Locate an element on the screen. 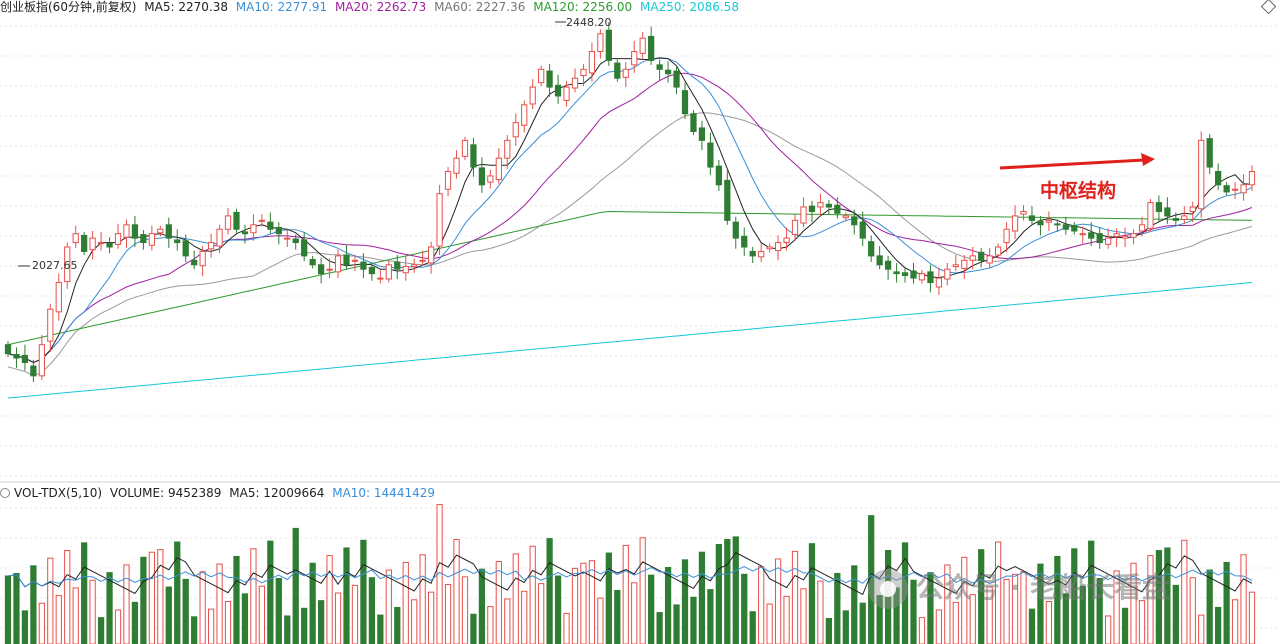 The image size is (1280, 644). ma20-value: MA20: 2262.73 is located at coordinates (380, 7).